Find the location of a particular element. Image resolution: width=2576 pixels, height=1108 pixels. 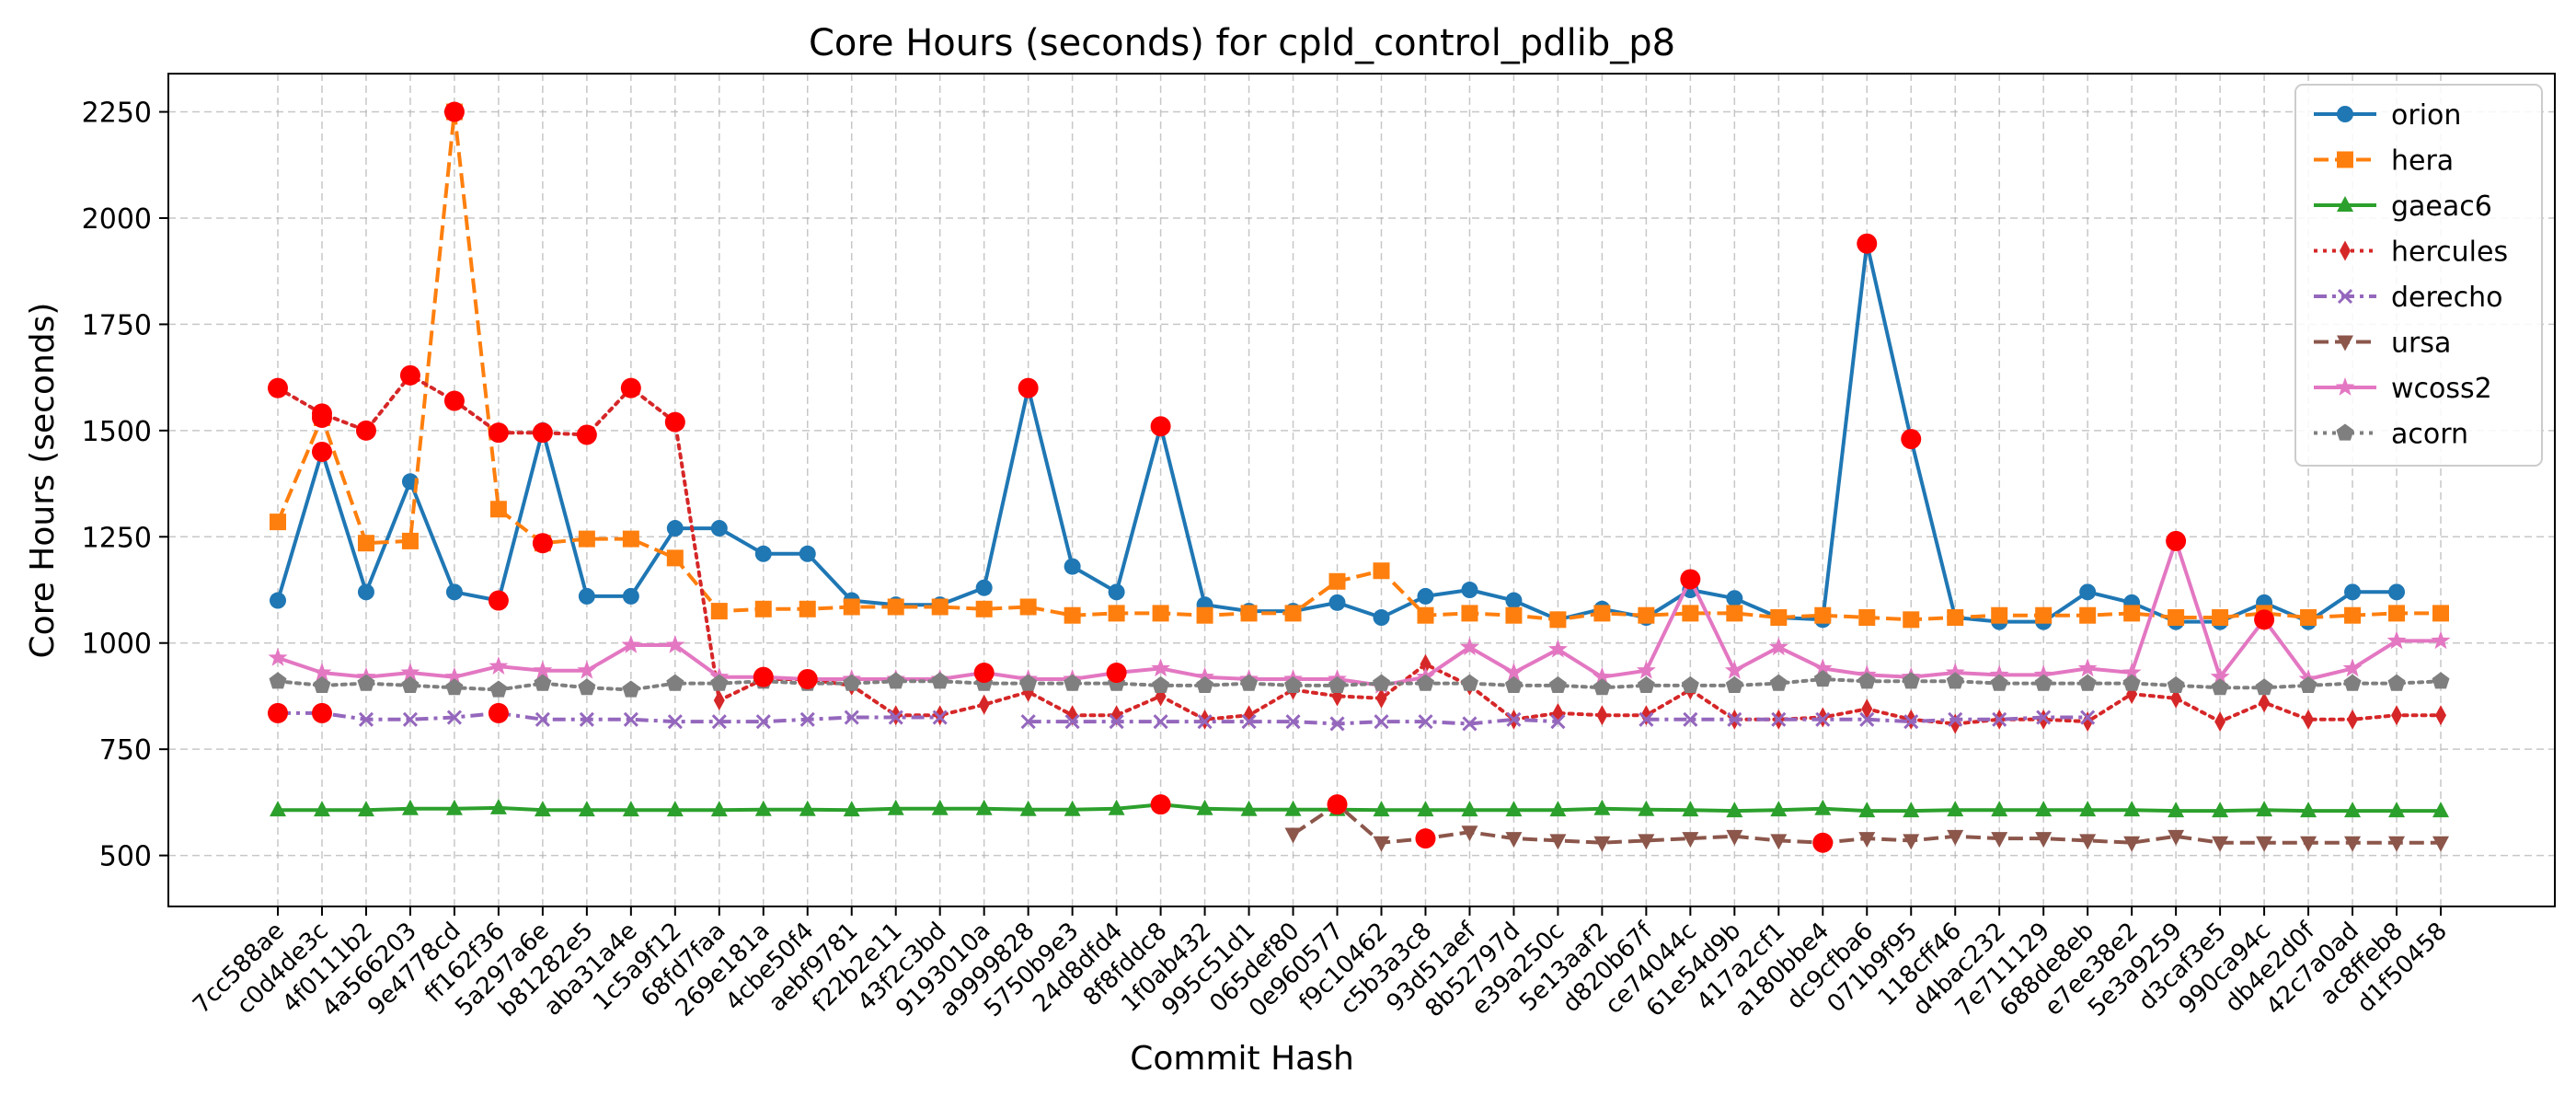

y-tick-label: 1000 is located at coordinates (117, 645).